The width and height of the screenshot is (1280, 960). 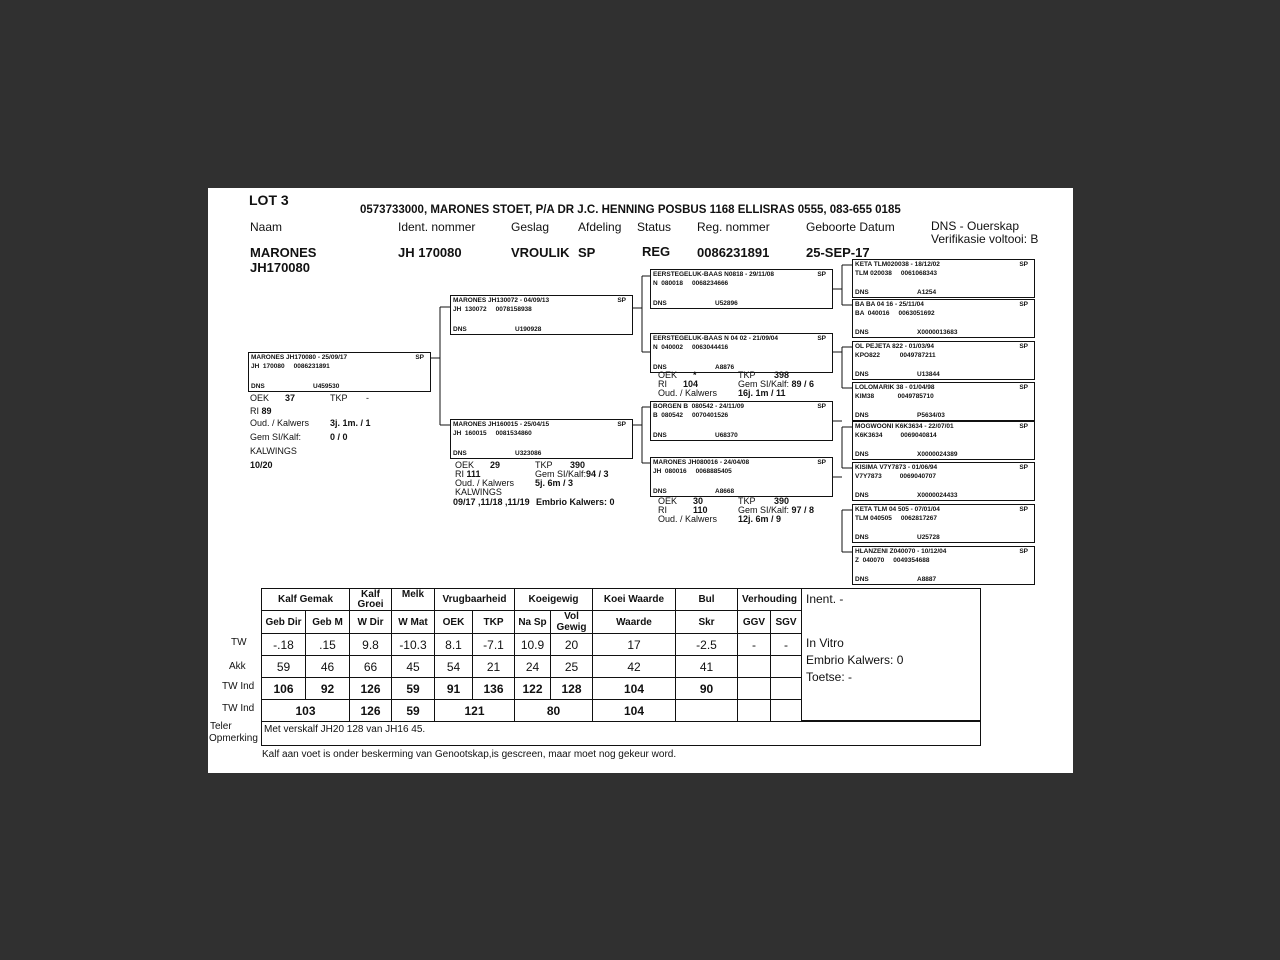 I want to click on animal-name: MARONES JH130072 - 04/09/13, so click(x=501, y=300).